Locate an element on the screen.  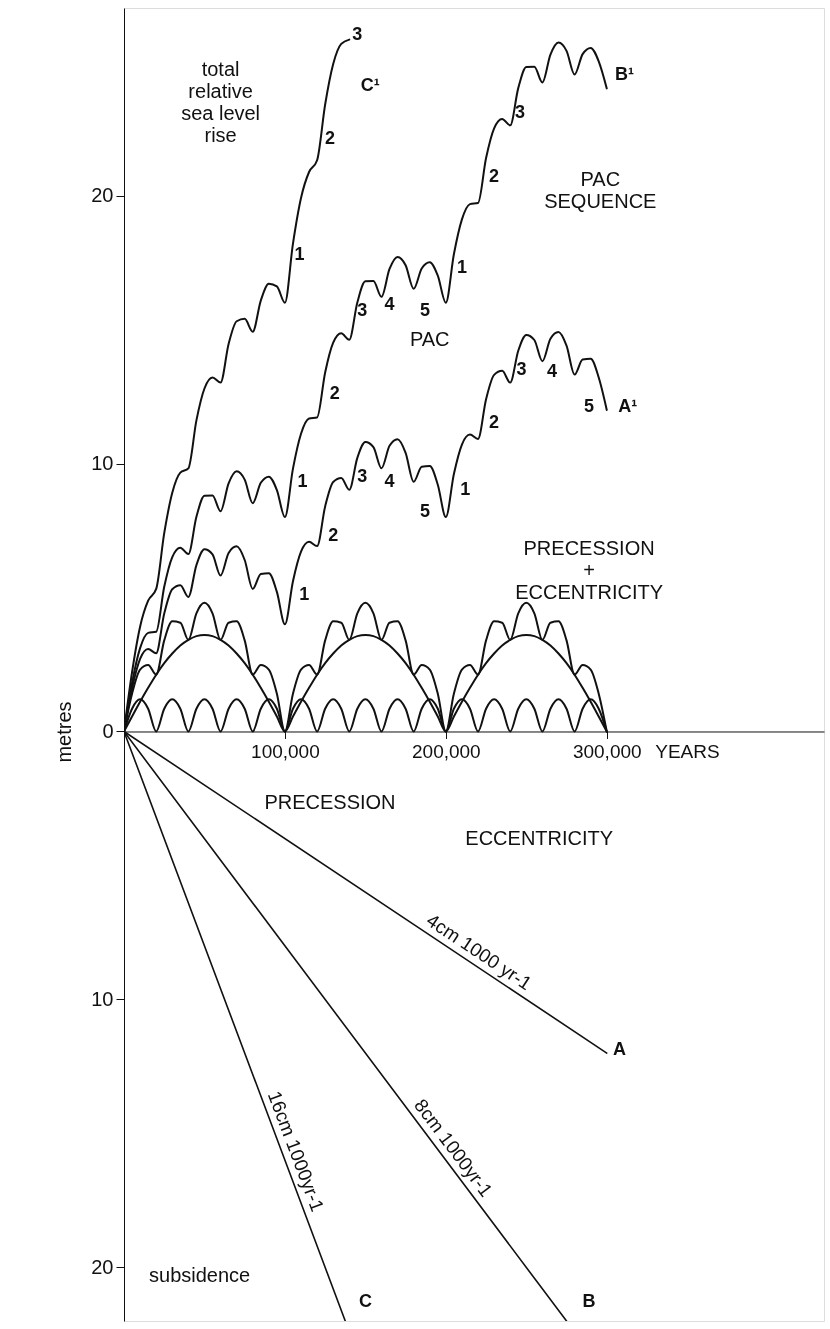
annotation: C¹ is located at coordinates (370, 84).